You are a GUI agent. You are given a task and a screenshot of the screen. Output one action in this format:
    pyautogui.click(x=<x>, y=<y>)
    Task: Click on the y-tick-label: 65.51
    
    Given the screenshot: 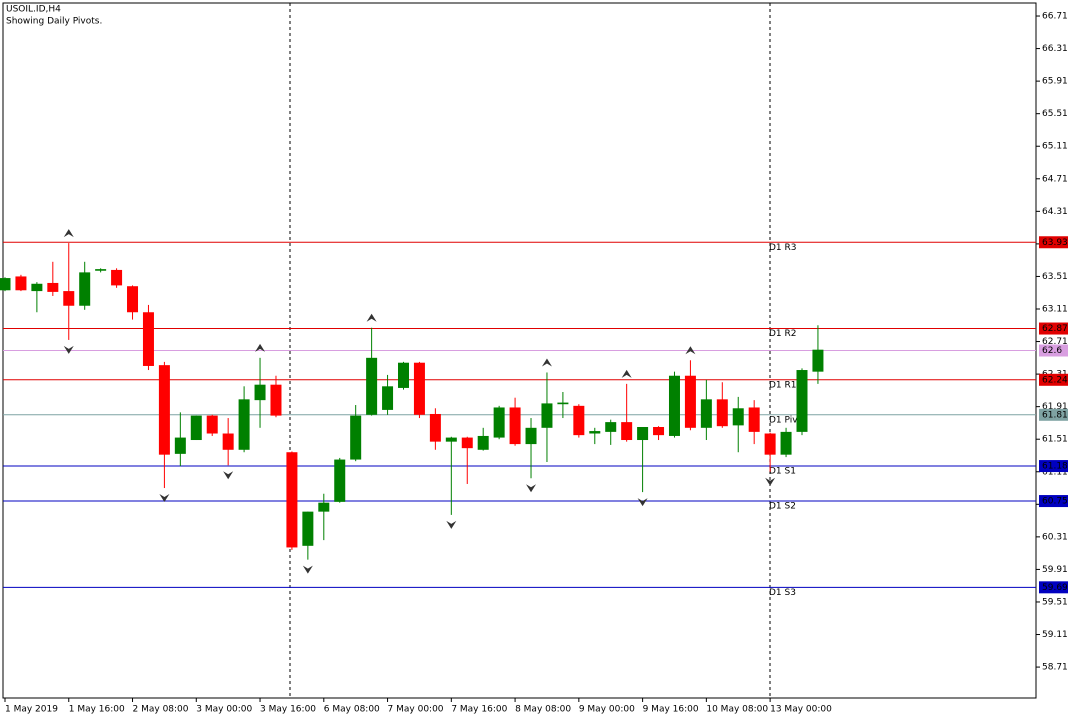 What is the action you would take?
    pyautogui.click(x=1055, y=114)
    